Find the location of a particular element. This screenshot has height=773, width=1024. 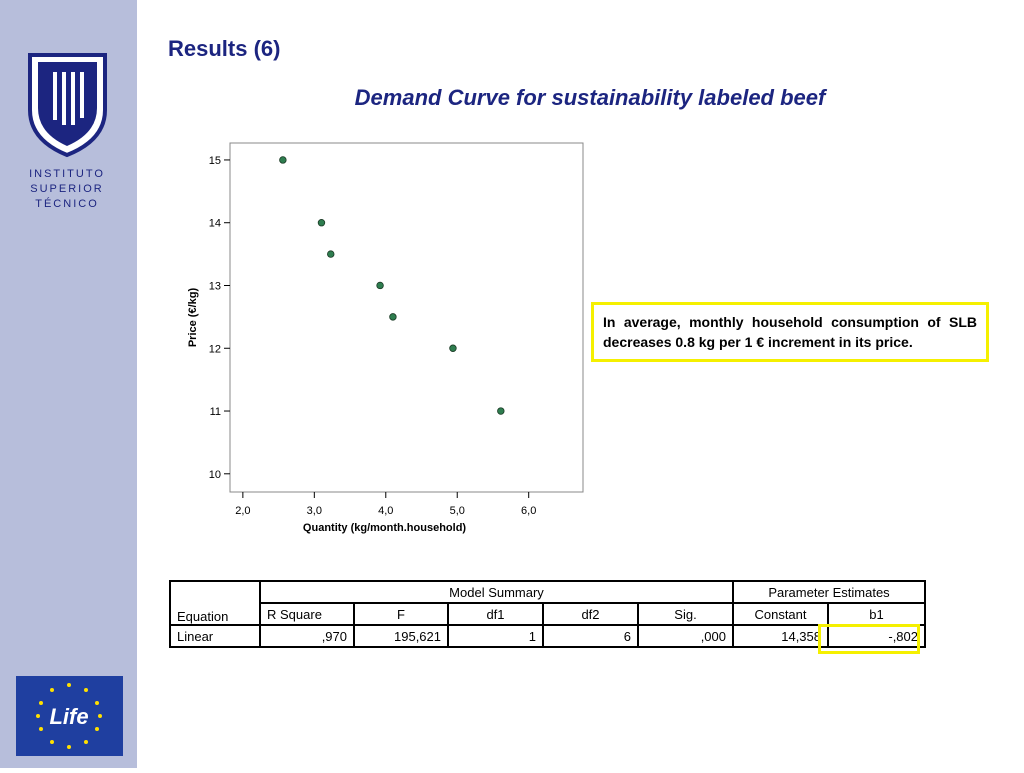

y-tick-label: 11 is located at coordinates (215, 412).